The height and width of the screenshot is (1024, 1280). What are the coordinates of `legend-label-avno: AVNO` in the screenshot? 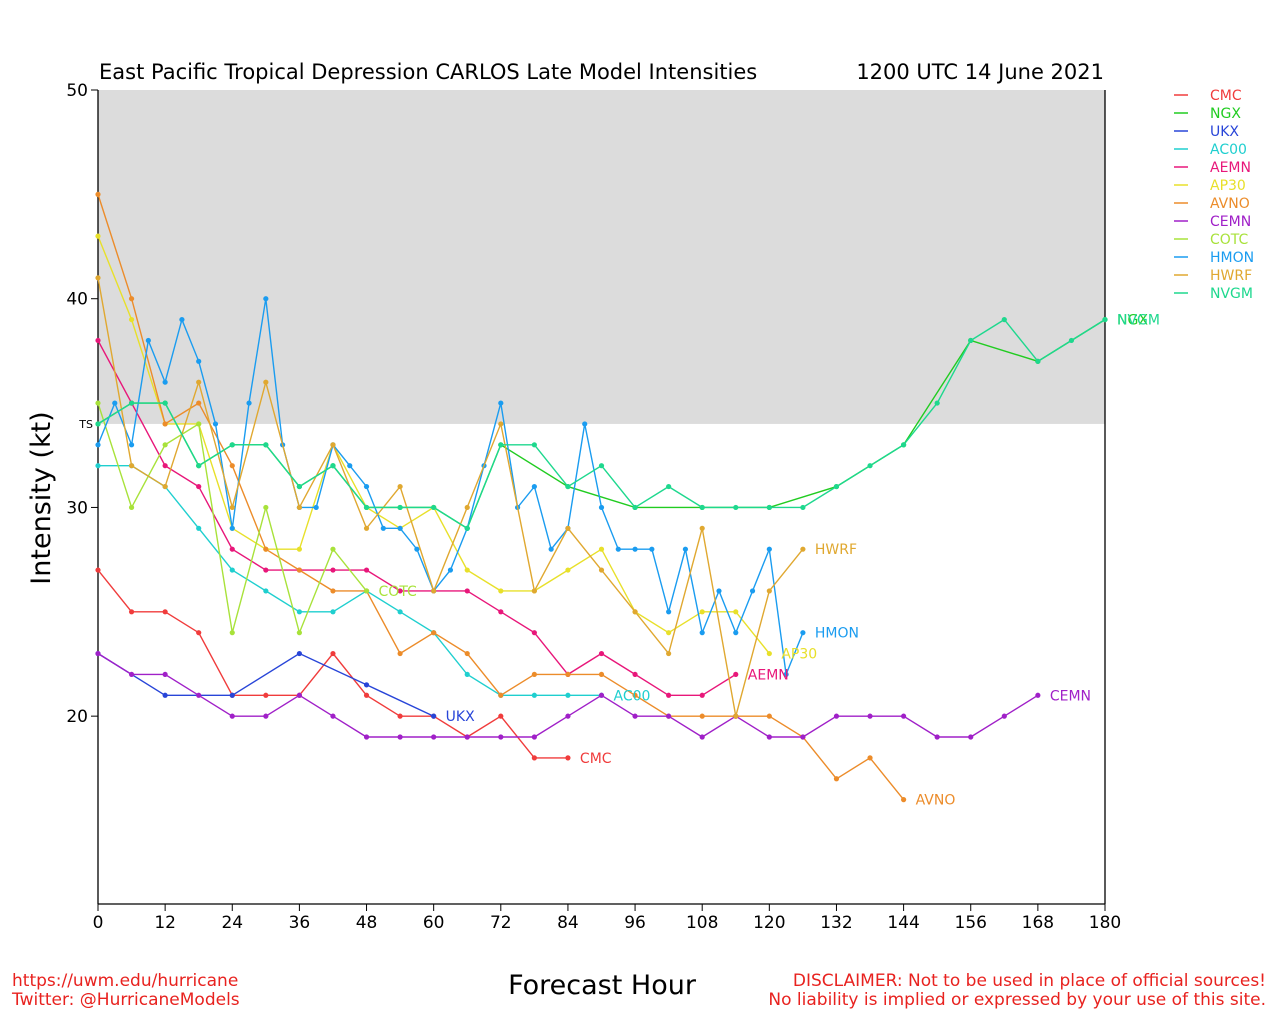 It's located at (1230, 204).